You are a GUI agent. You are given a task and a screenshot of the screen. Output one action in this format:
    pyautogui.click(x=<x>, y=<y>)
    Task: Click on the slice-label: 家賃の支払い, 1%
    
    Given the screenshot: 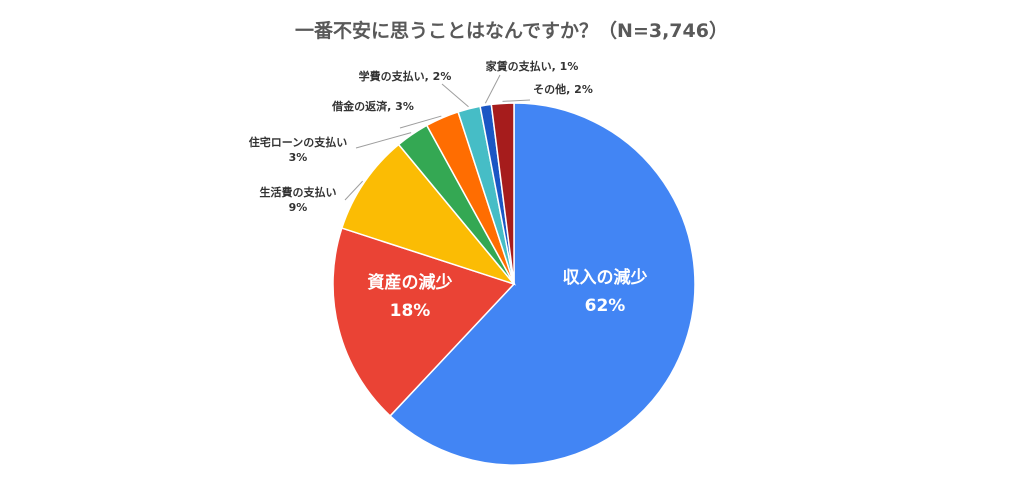 What is the action you would take?
    pyautogui.click(x=532, y=66)
    